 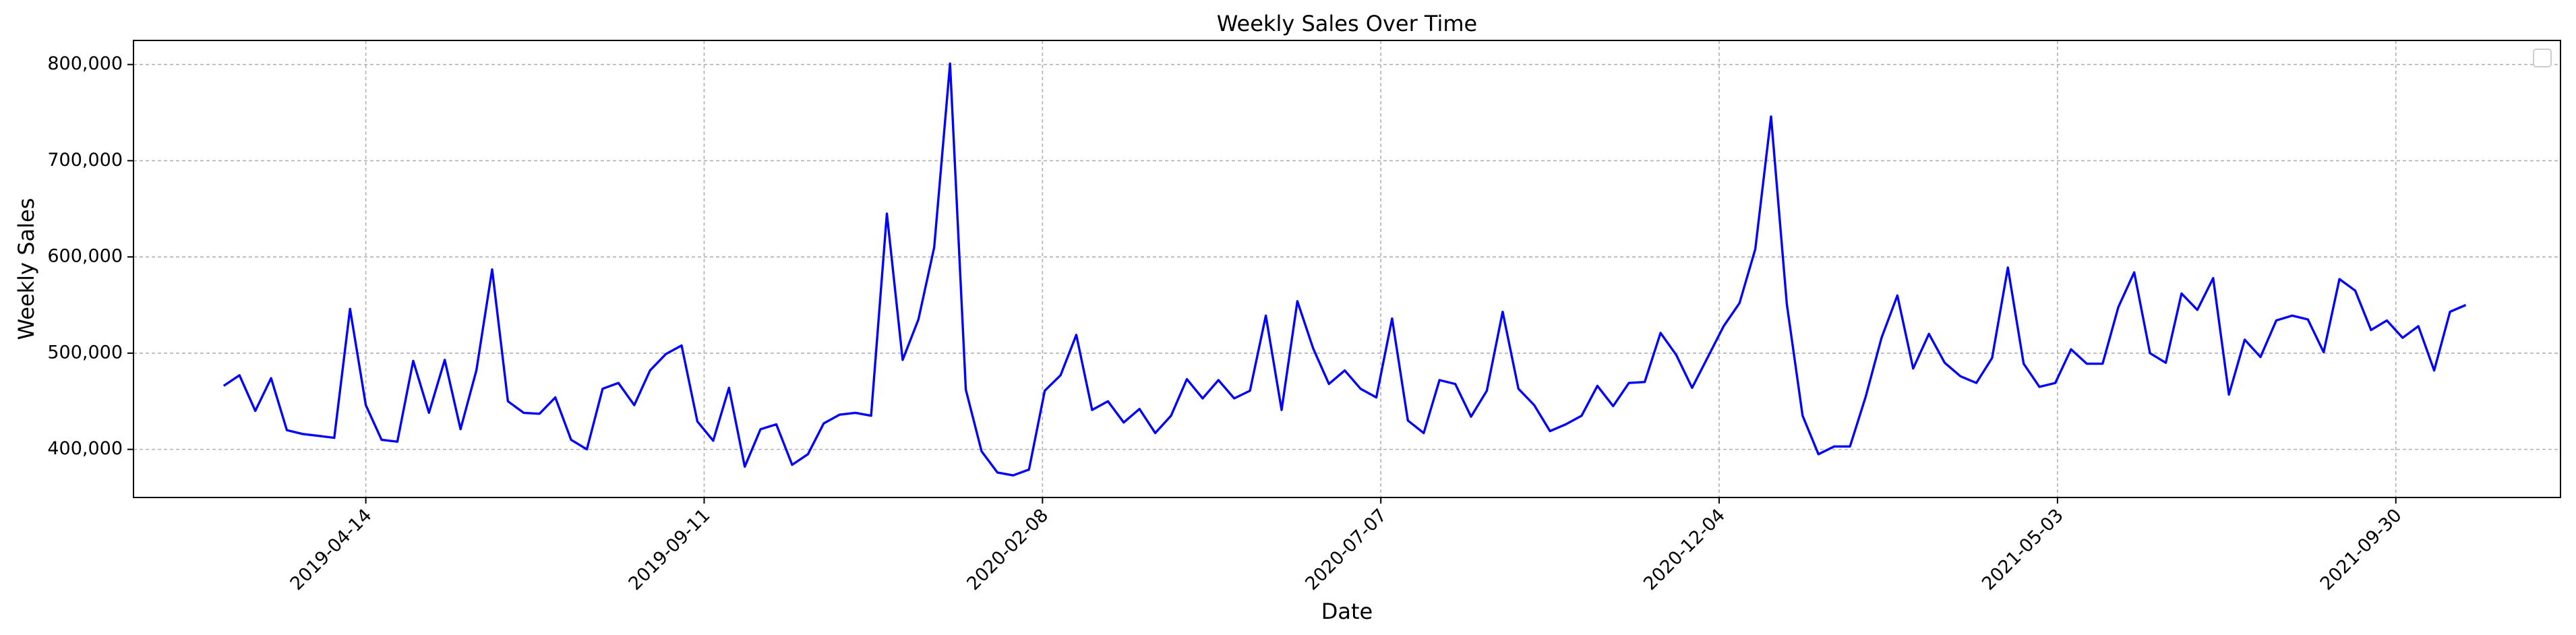 I want to click on y-axis-title: Weekly Sales, so click(x=26, y=269).